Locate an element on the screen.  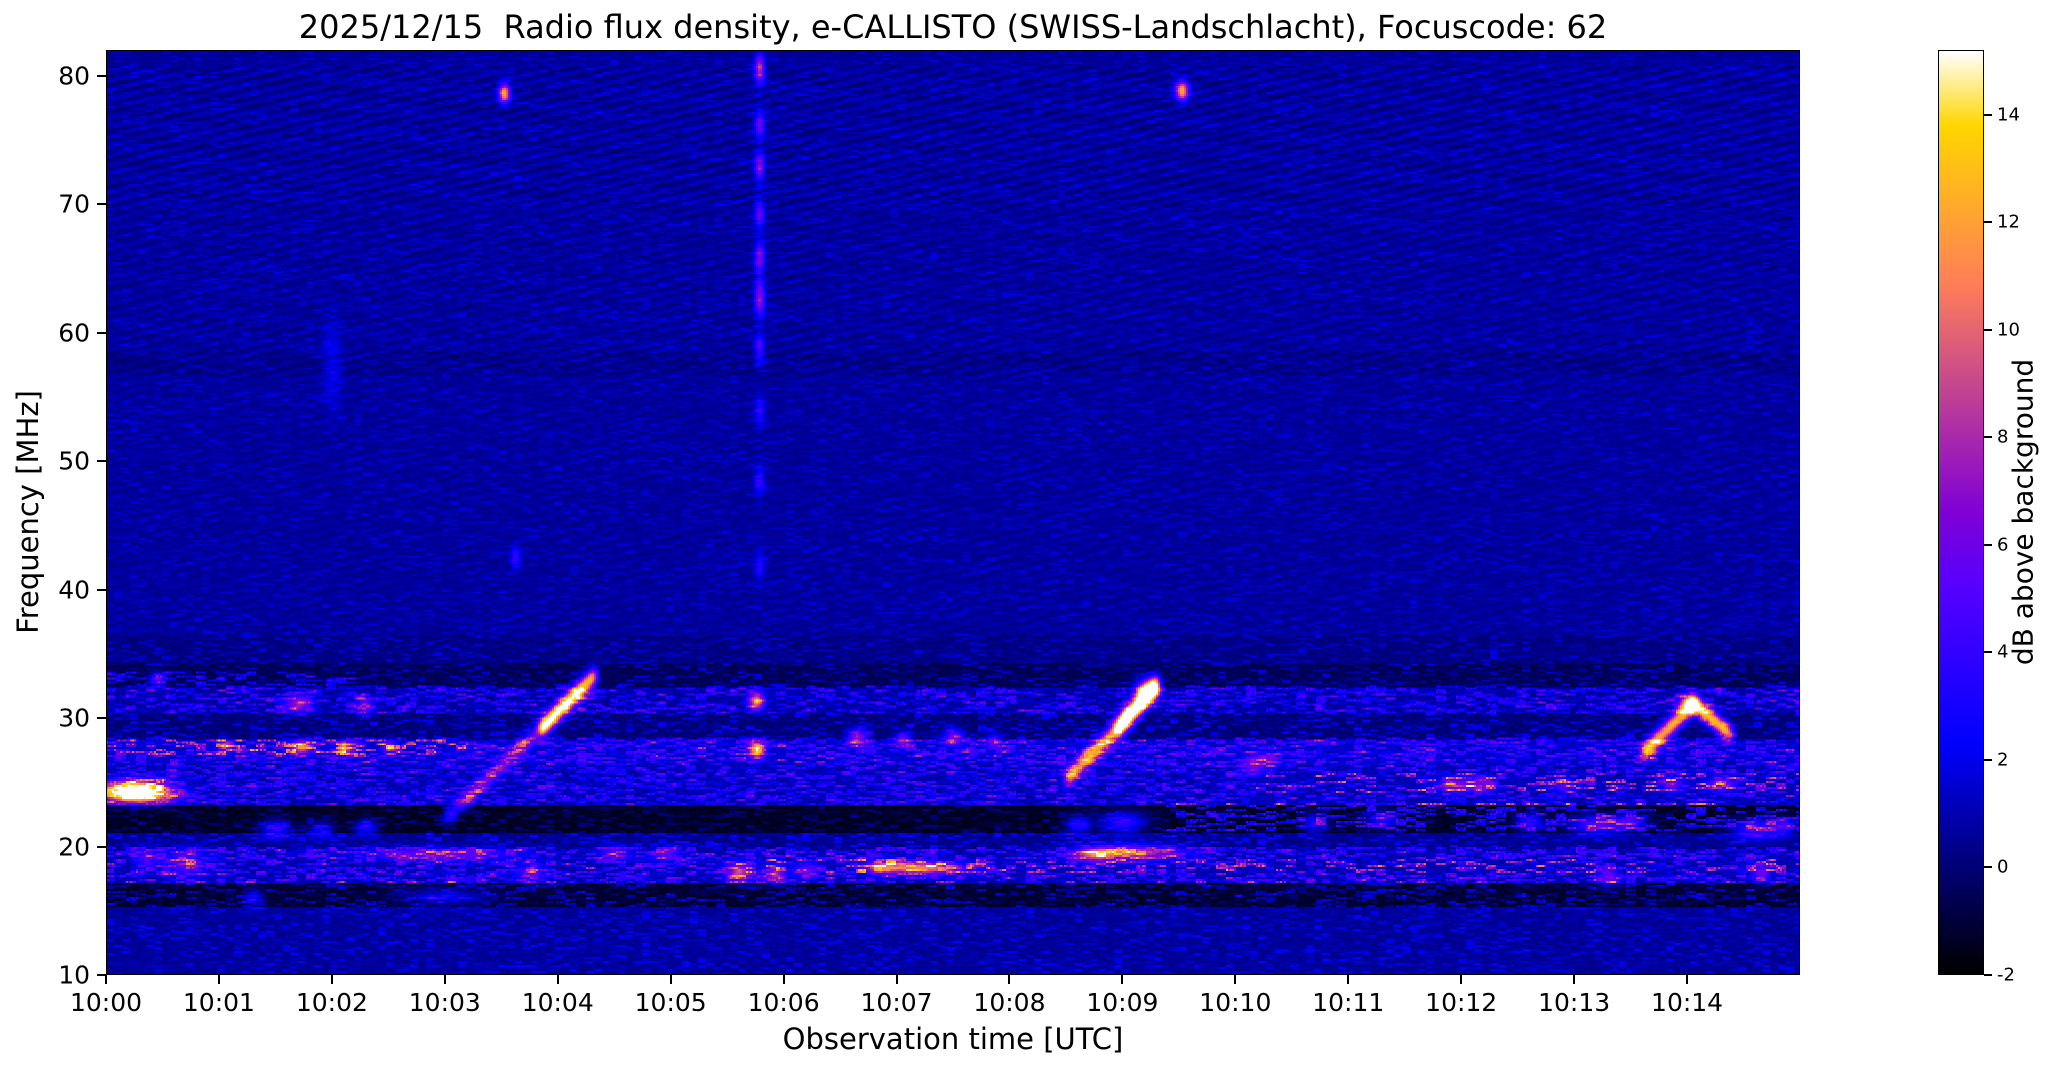
colorbar-tick-marks is located at coordinates (1988, 513).